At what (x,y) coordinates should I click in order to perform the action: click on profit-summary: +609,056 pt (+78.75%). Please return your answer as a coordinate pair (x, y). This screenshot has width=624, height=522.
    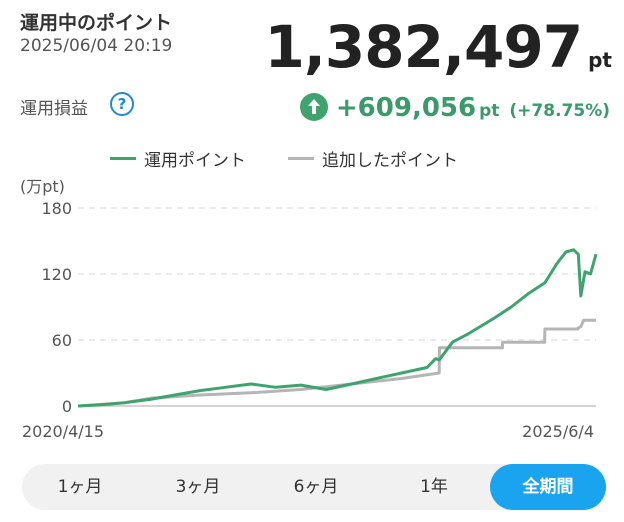
    Looking at the image, I should click on (454, 105).